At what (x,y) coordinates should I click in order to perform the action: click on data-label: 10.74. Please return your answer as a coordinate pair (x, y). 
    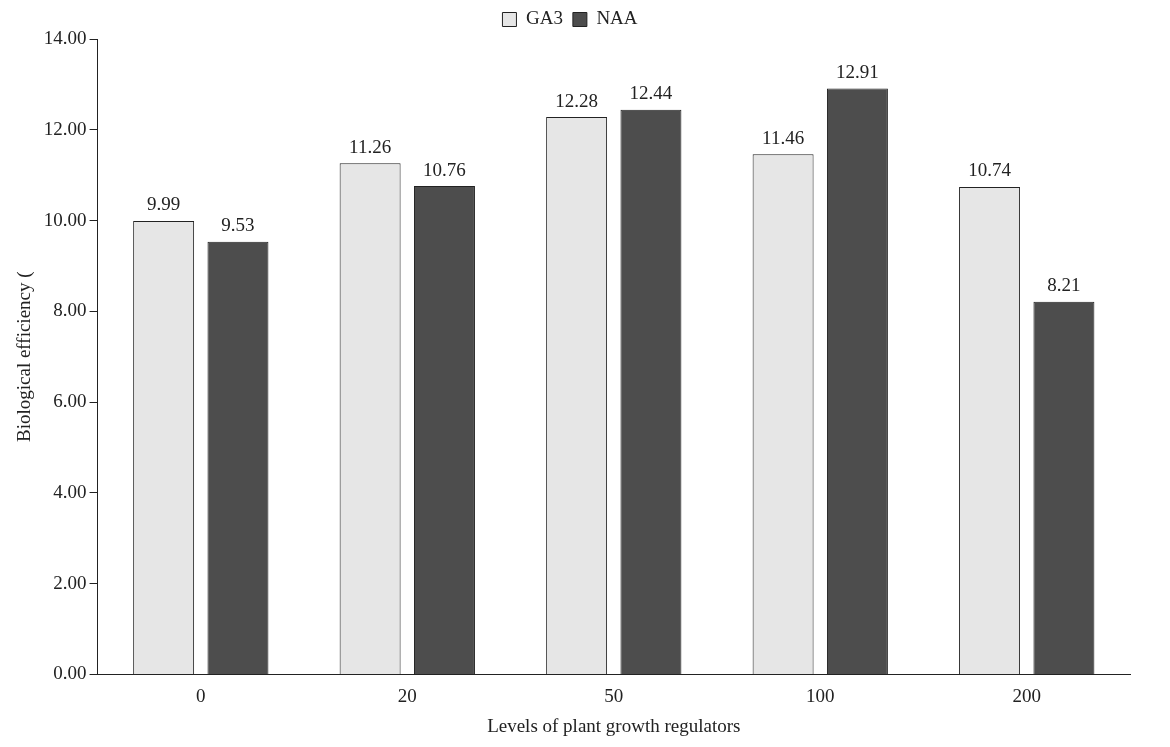
    Looking at the image, I should click on (990, 170).